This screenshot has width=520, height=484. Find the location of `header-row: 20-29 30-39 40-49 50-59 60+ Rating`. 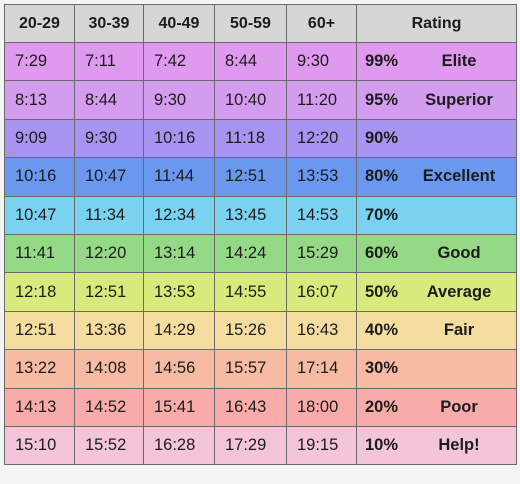

header-row: 20-29 30-39 40-49 50-59 60+ Rating is located at coordinates (260, 23).